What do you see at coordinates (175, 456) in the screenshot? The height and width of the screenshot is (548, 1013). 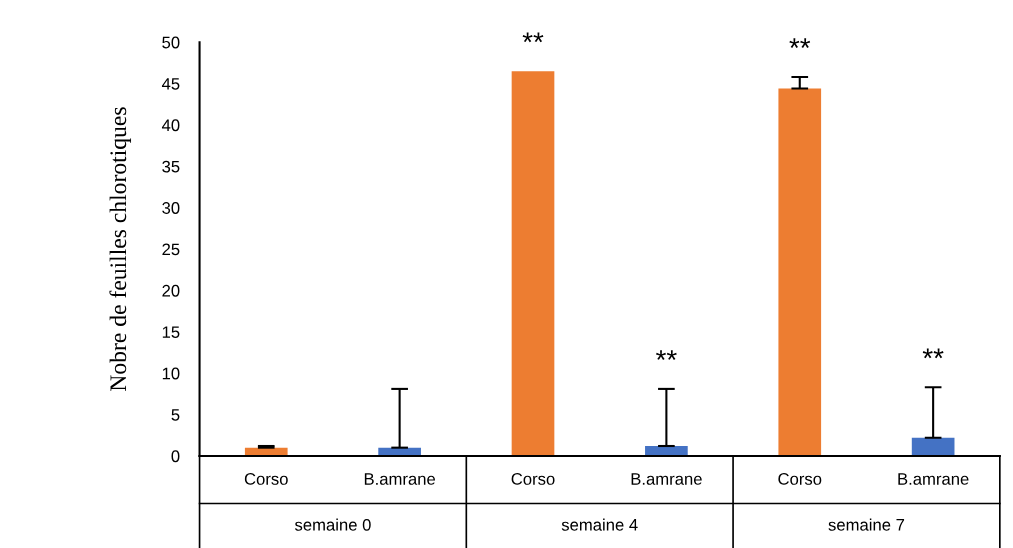 I see `y-tick-label: 0` at bounding box center [175, 456].